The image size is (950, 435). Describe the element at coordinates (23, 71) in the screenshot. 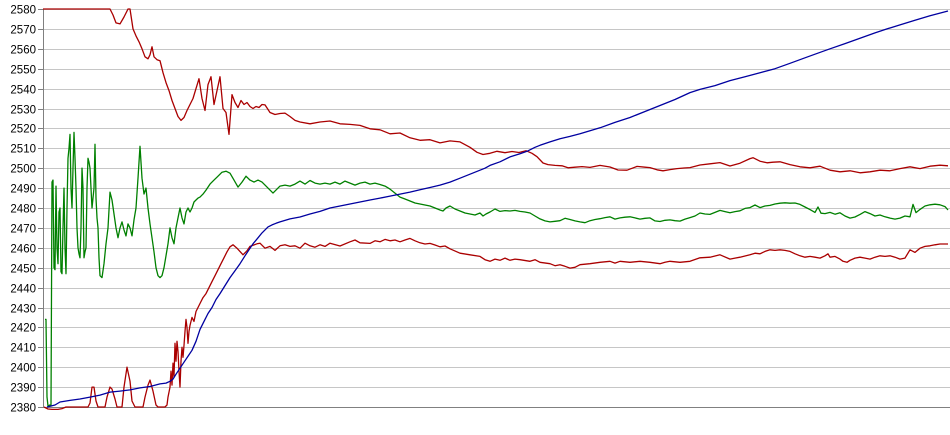

I see `y-axis-tick-label: 2550` at that location.